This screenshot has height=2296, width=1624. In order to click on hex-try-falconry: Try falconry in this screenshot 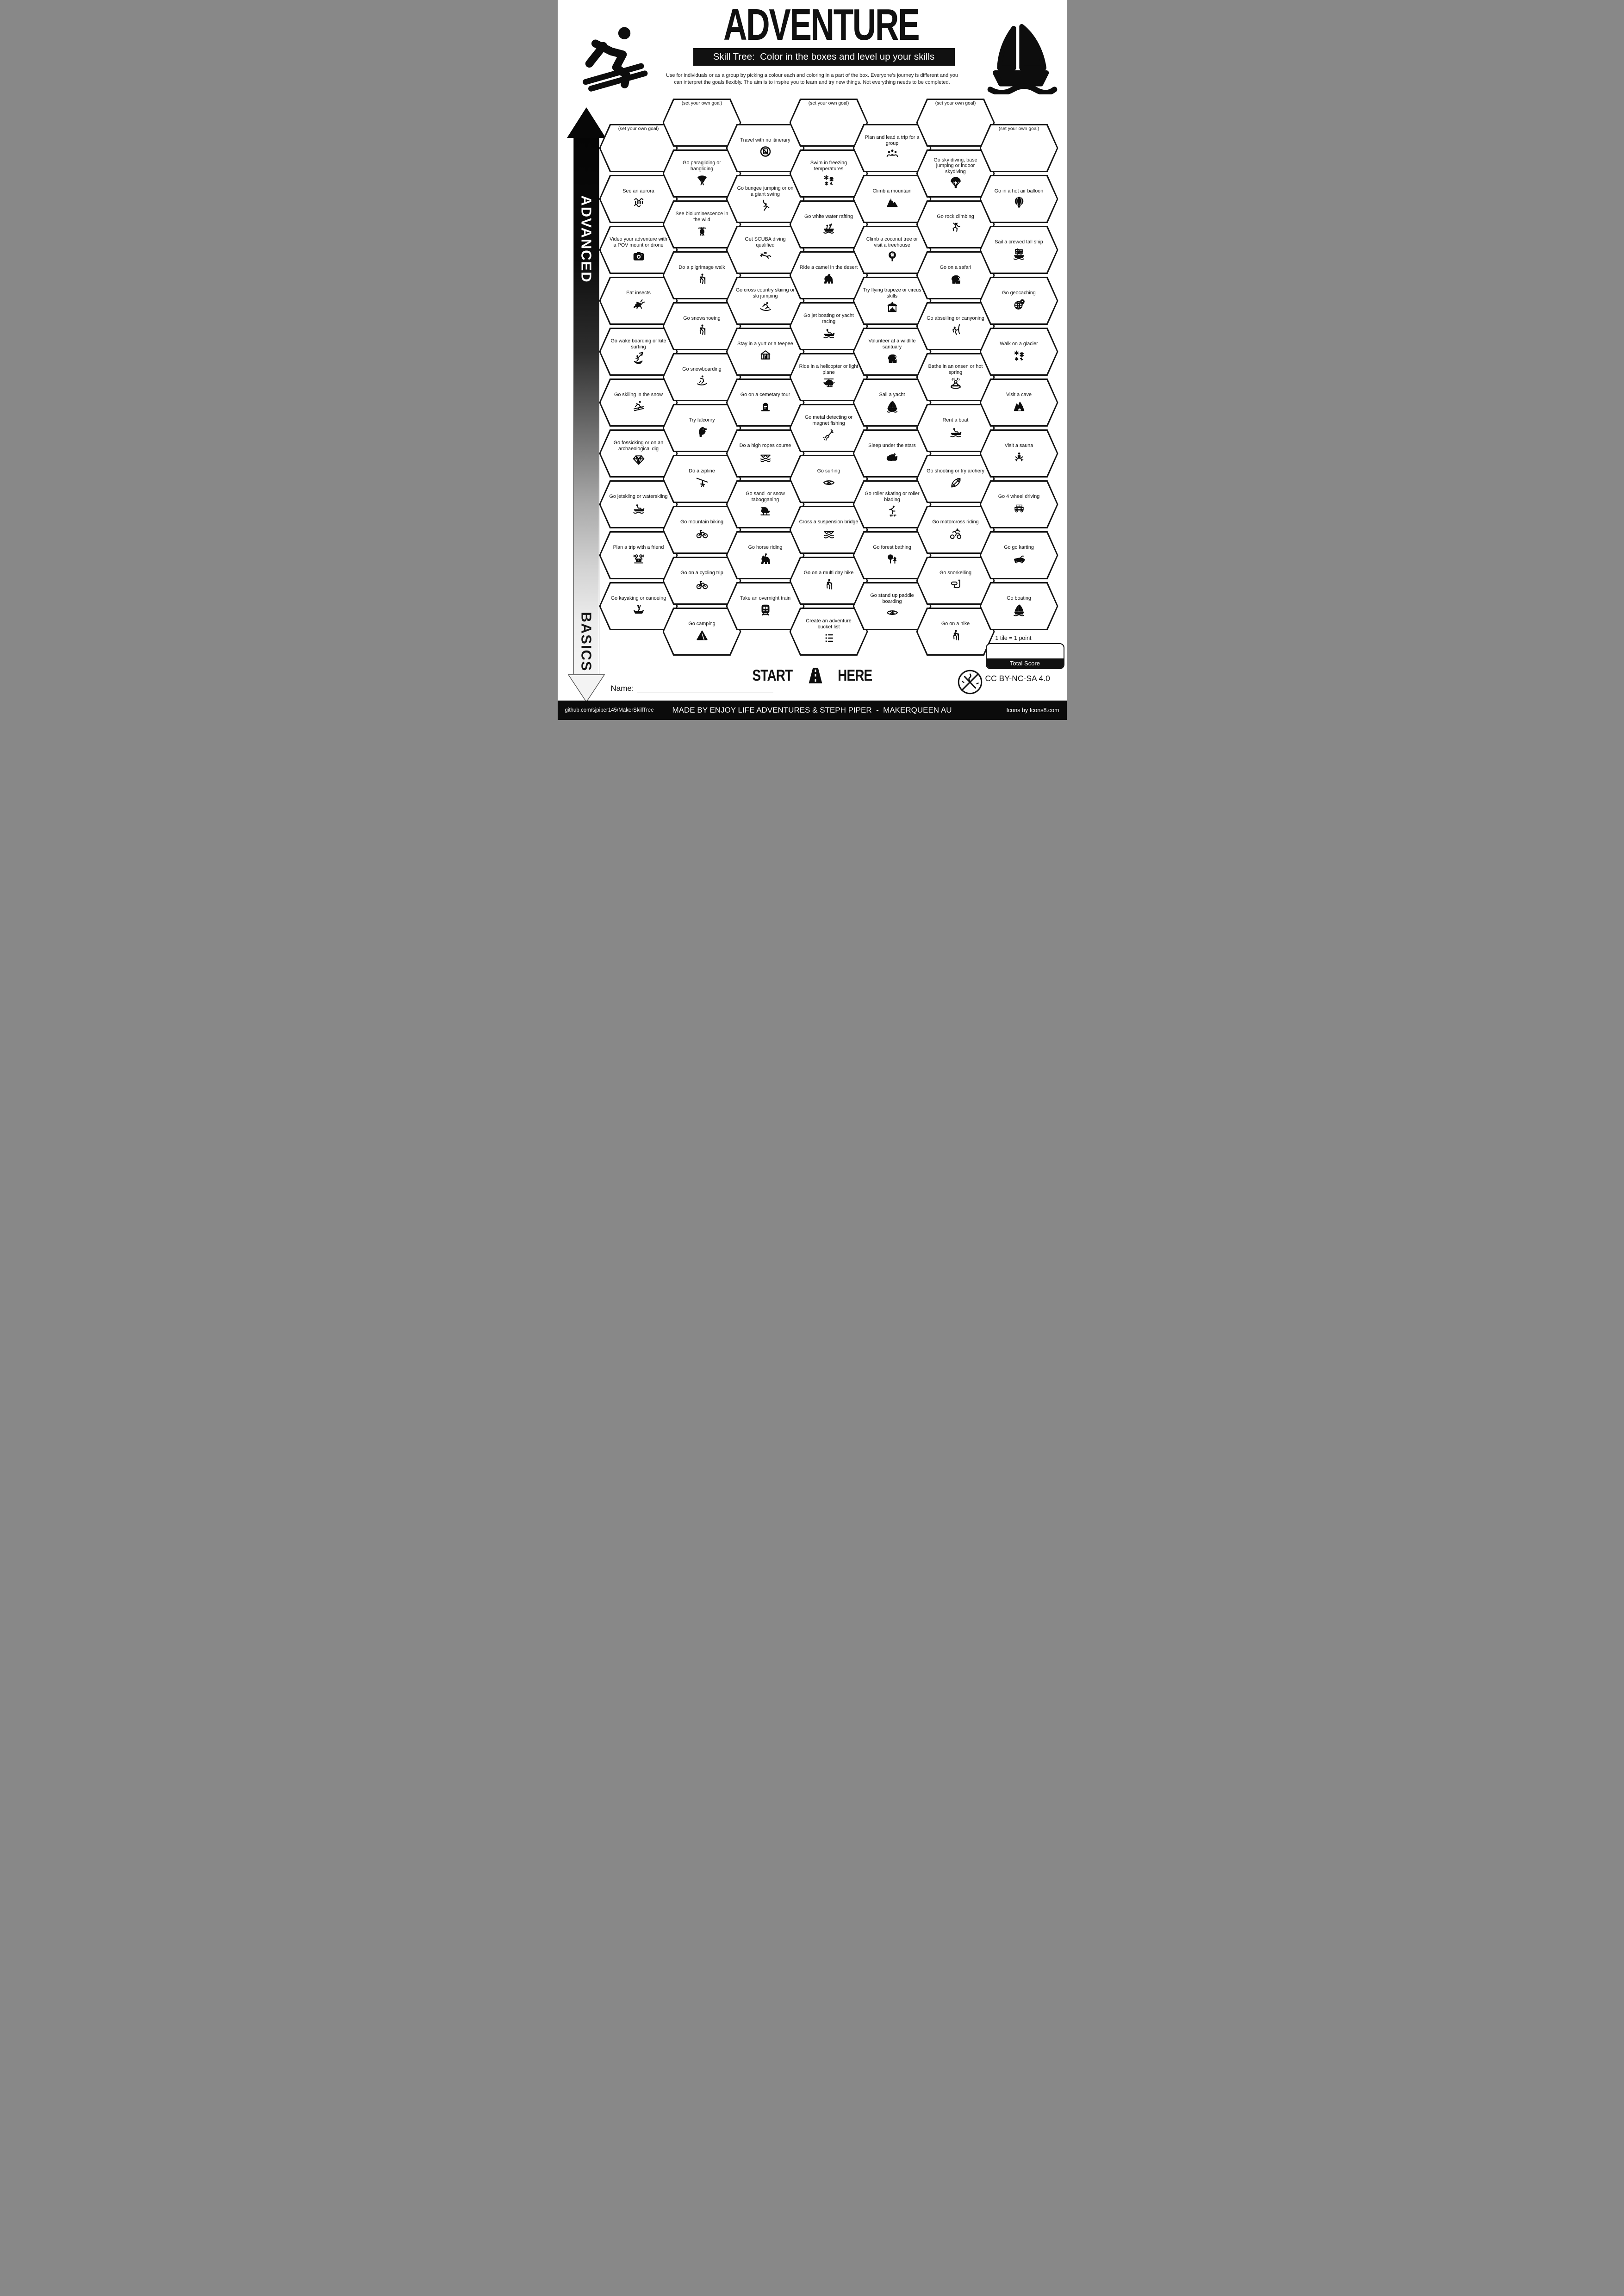, I will do `click(701, 428)`.